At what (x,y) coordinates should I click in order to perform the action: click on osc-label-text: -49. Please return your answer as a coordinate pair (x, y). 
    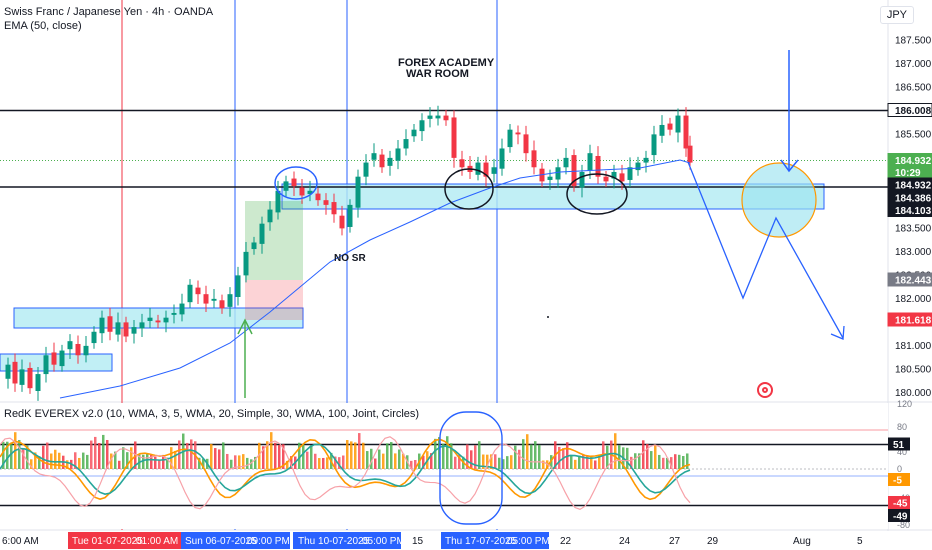
    Looking at the image, I should click on (900, 517).